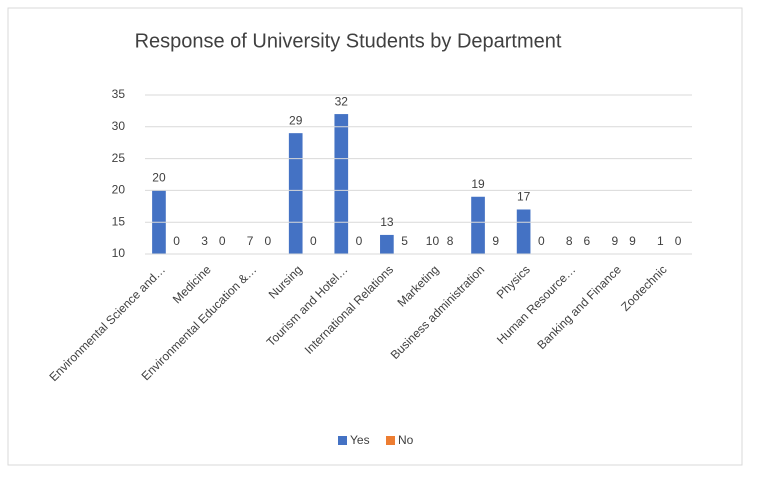  What do you see at coordinates (159, 178) in the screenshot?
I see `value-label: 20` at bounding box center [159, 178].